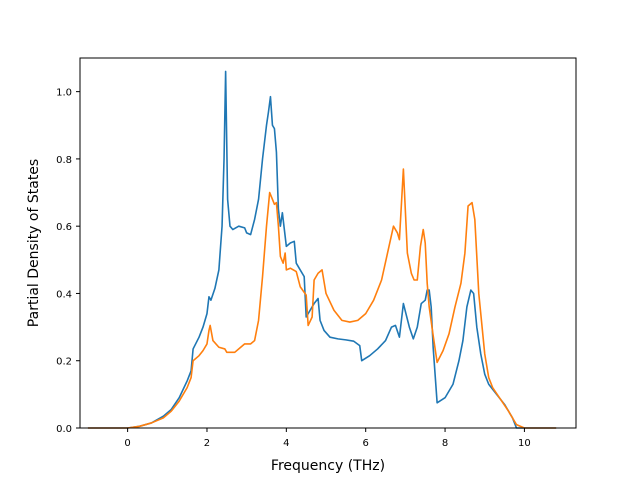 This screenshot has height=480, width=640. I want to click on x-tick-label: 4, so click(286, 443).